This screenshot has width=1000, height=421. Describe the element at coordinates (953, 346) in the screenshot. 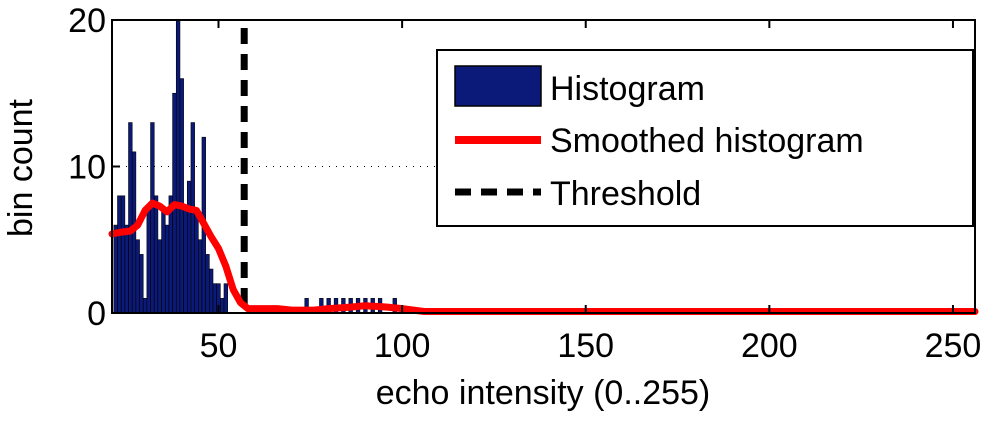

I see `x-tick-label: 250` at that location.